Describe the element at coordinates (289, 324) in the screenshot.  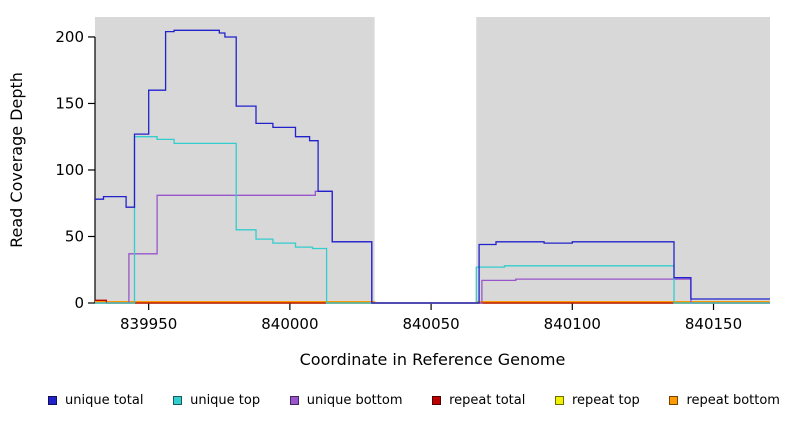
I see `x-tick-label: 840000` at that location.